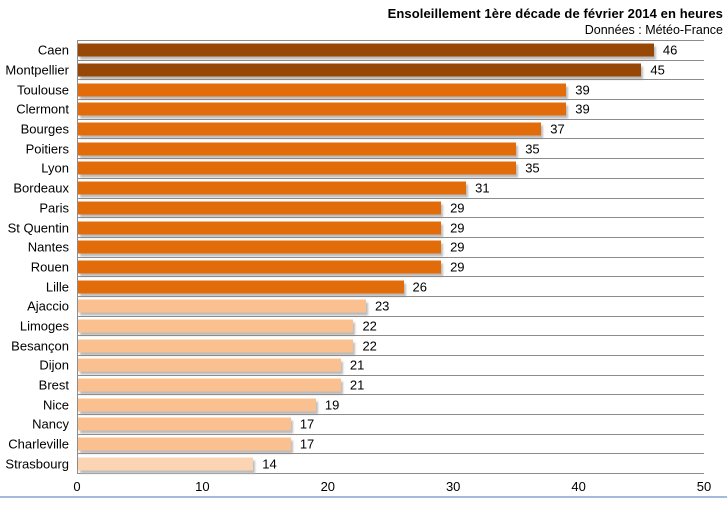 The height and width of the screenshot is (506, 727). I want to click on bar-row: Caen 46, so click(371, 50).